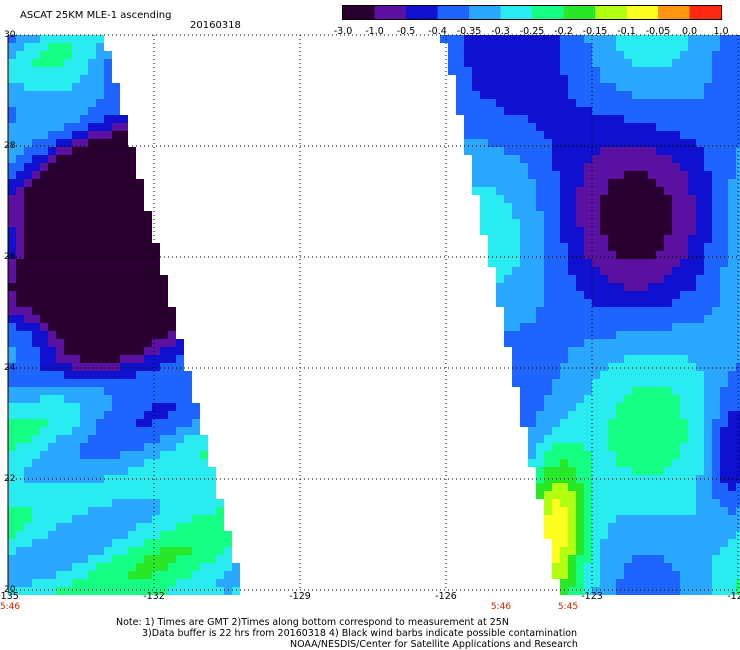  What do you see at coordinates (422, 12) in the screenshot?
I see `color-scale-segment` at bounding box center [422, 12].